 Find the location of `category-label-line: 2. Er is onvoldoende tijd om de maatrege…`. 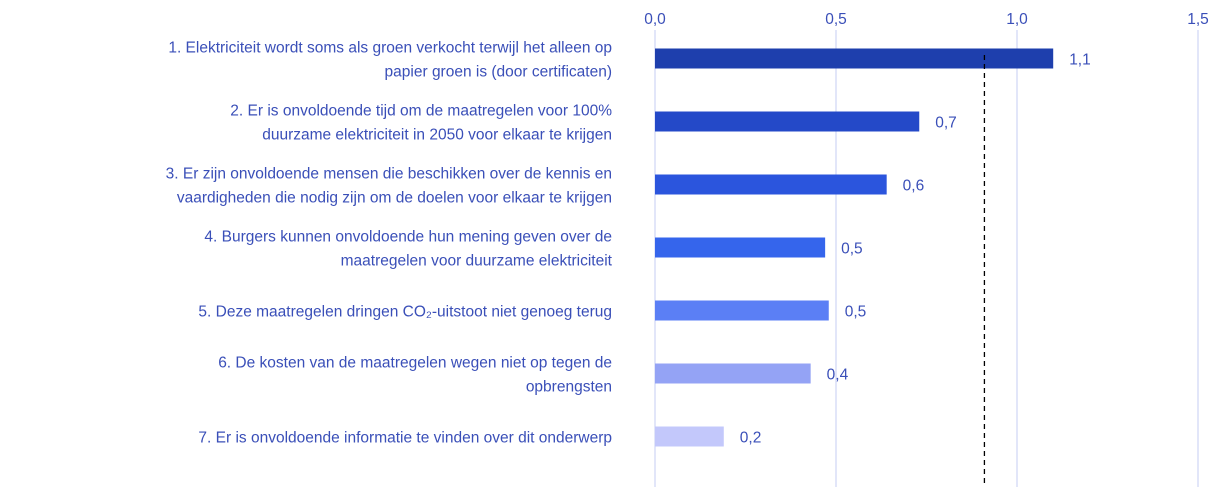

category-label-line: 2. Er is onvoldoende tijd om de maatrege… is located at coordinates (421, 111).